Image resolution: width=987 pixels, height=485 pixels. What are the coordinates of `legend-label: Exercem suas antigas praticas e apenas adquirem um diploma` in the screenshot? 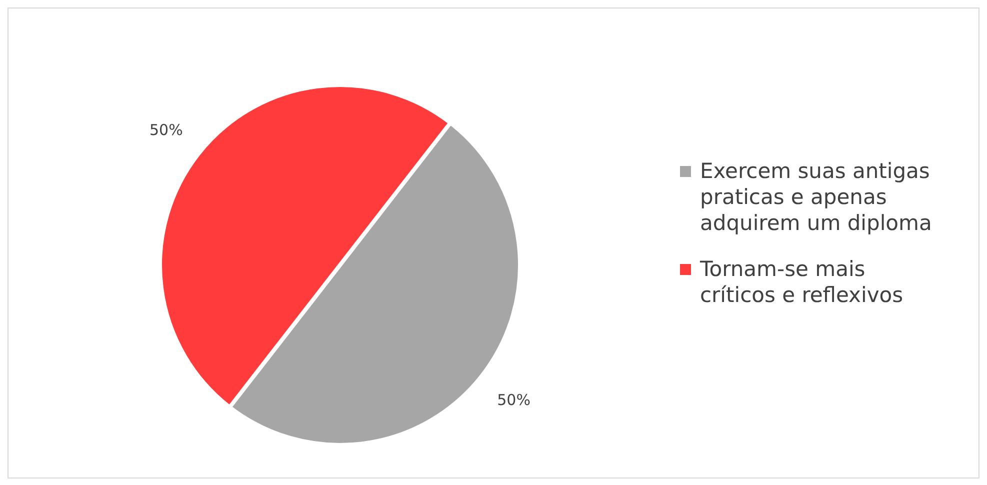 It's located at (816, 197).